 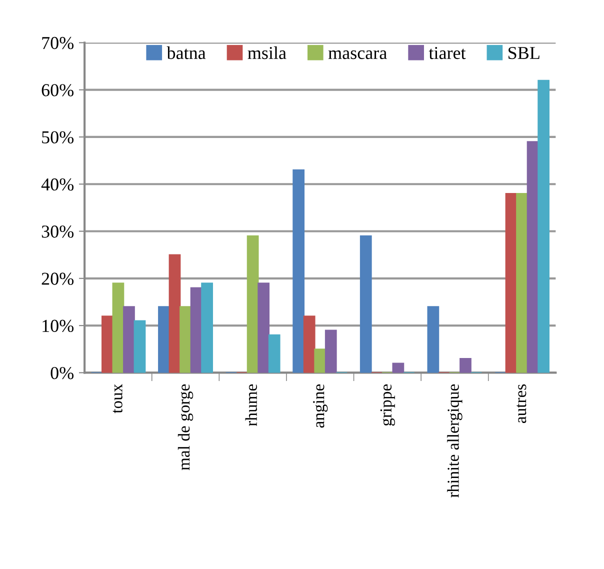 I want to click on x-tick-label: toux, so click(x=117, y=399).